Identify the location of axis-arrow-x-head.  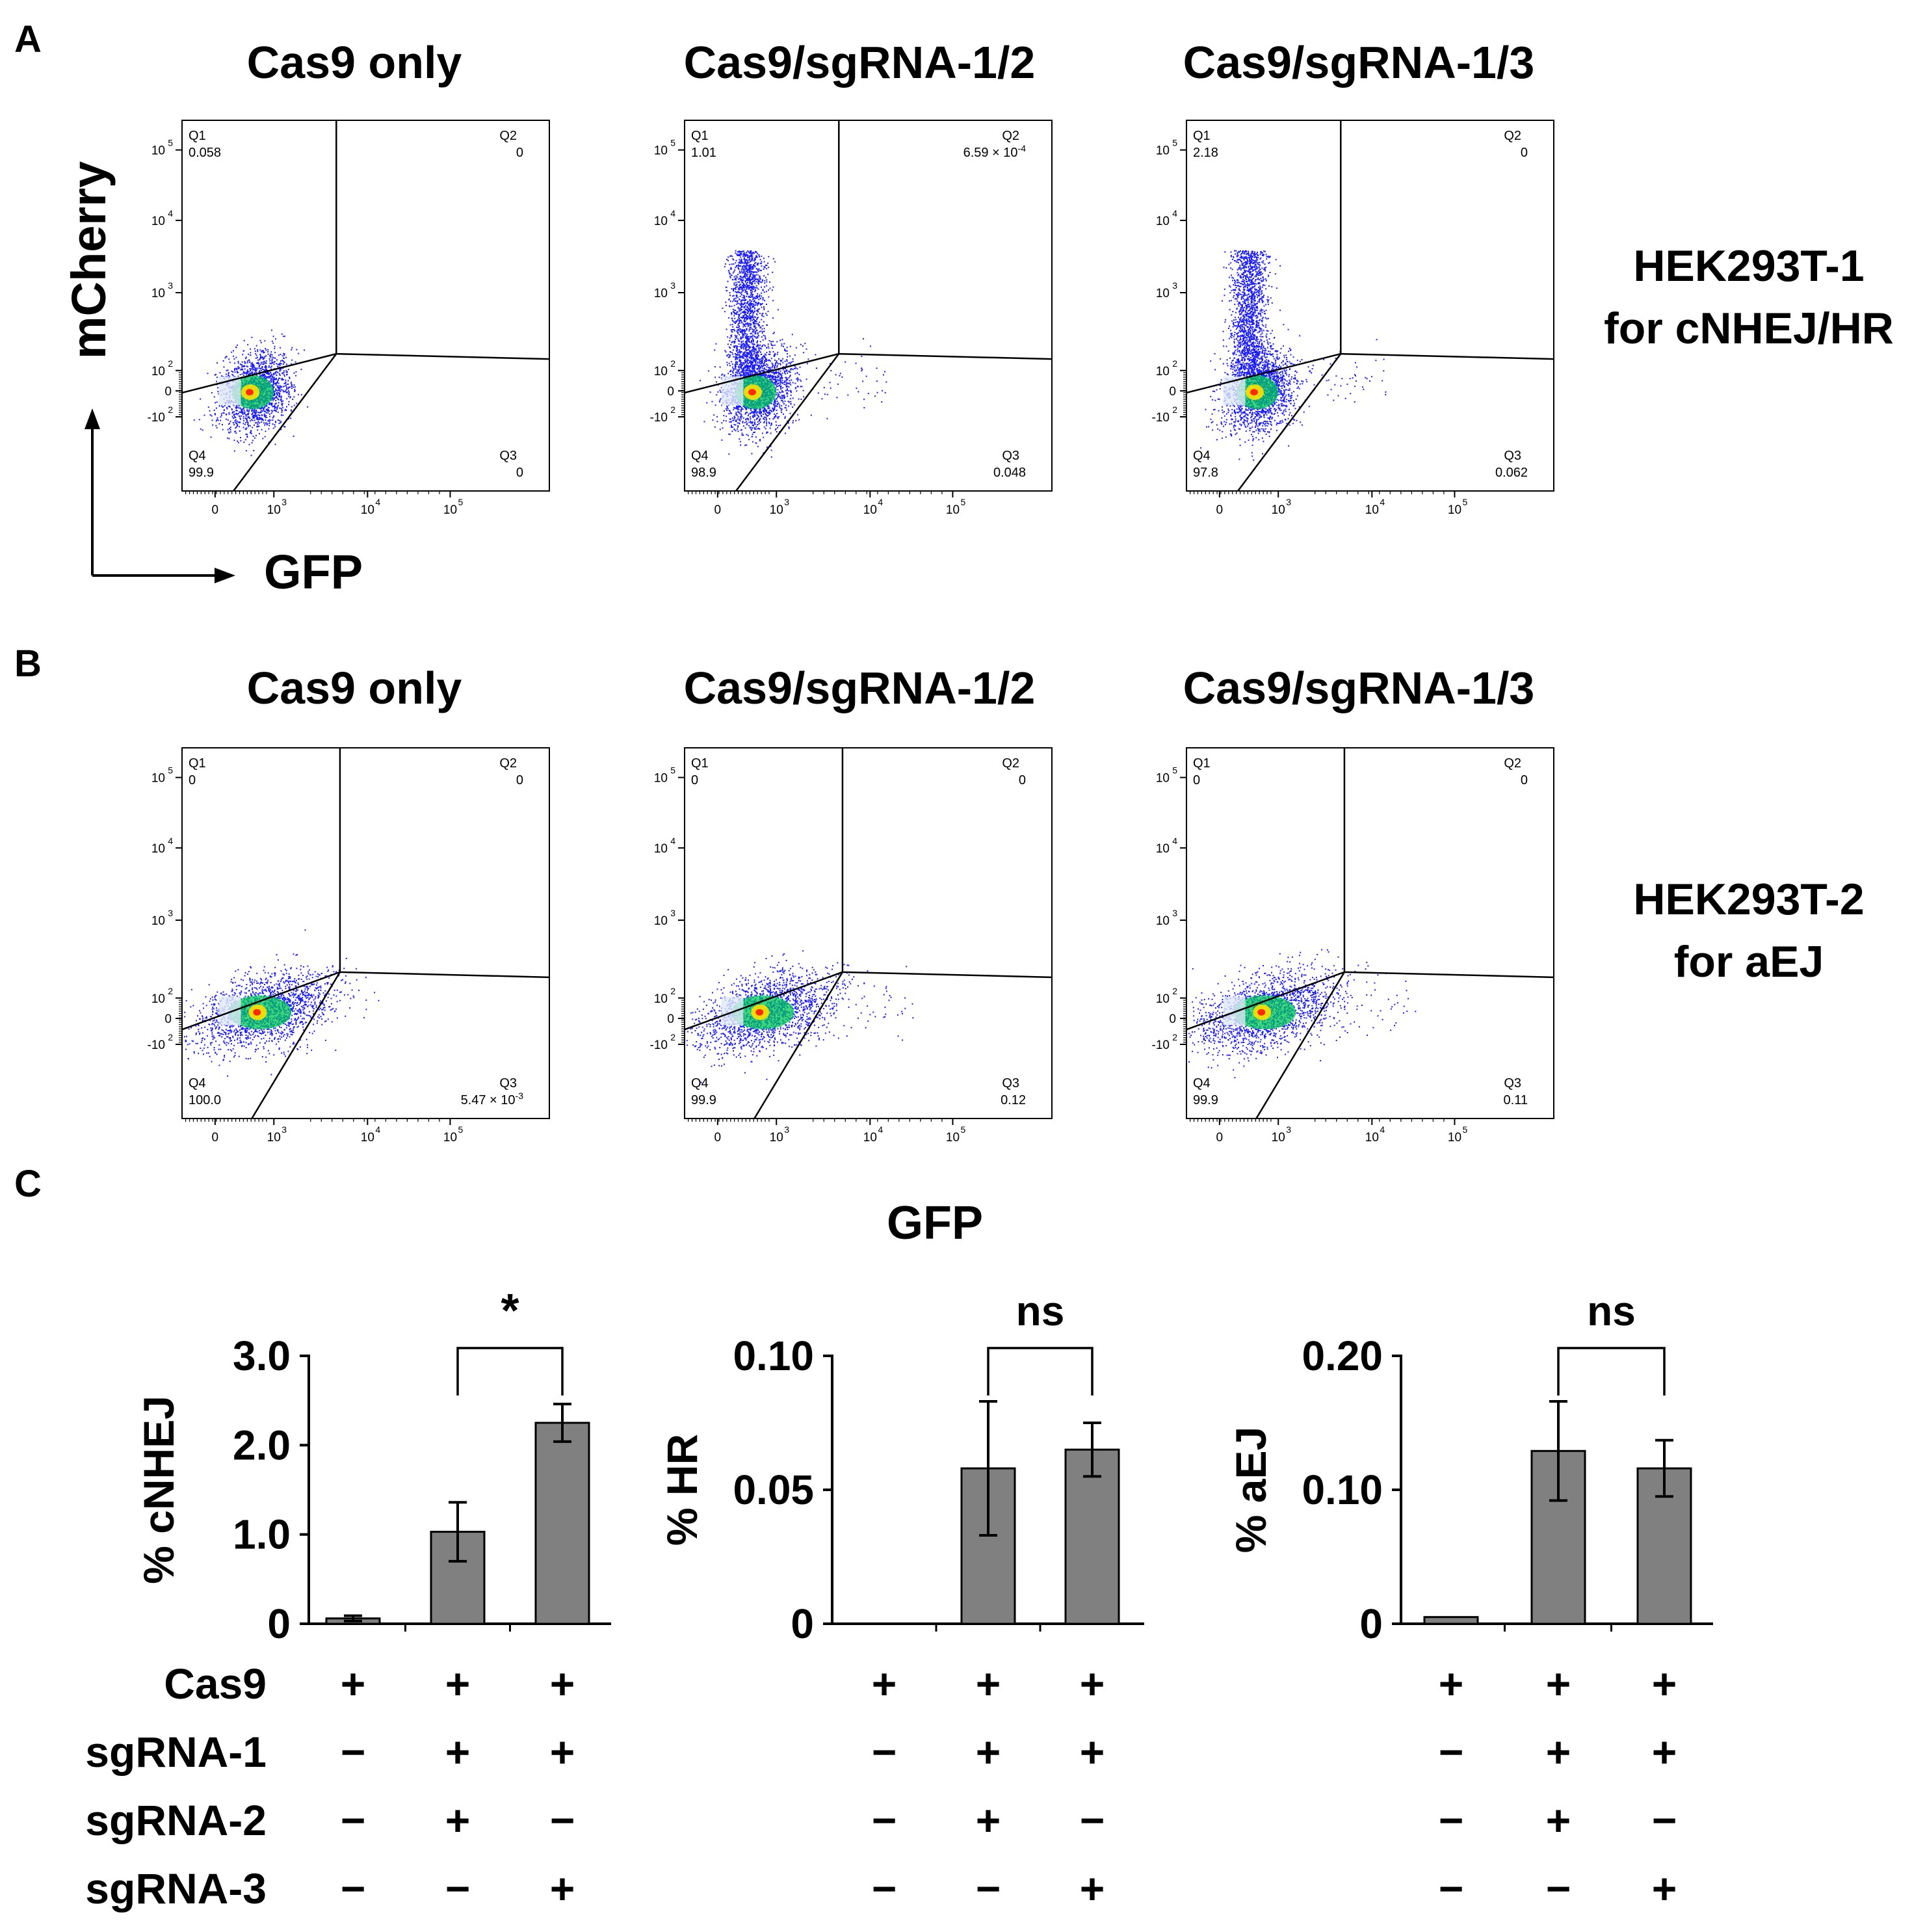
(225, 575).